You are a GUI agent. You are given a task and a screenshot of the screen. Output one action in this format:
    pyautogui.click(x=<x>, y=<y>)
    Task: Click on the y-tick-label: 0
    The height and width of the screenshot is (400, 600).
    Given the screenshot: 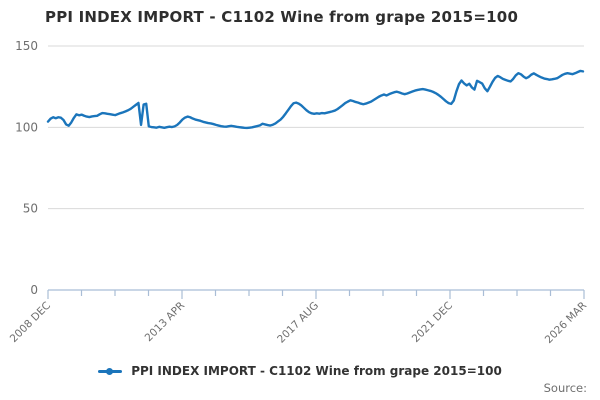 What is the action you would take?
    pyautogui.click(x=34, y=290)
    